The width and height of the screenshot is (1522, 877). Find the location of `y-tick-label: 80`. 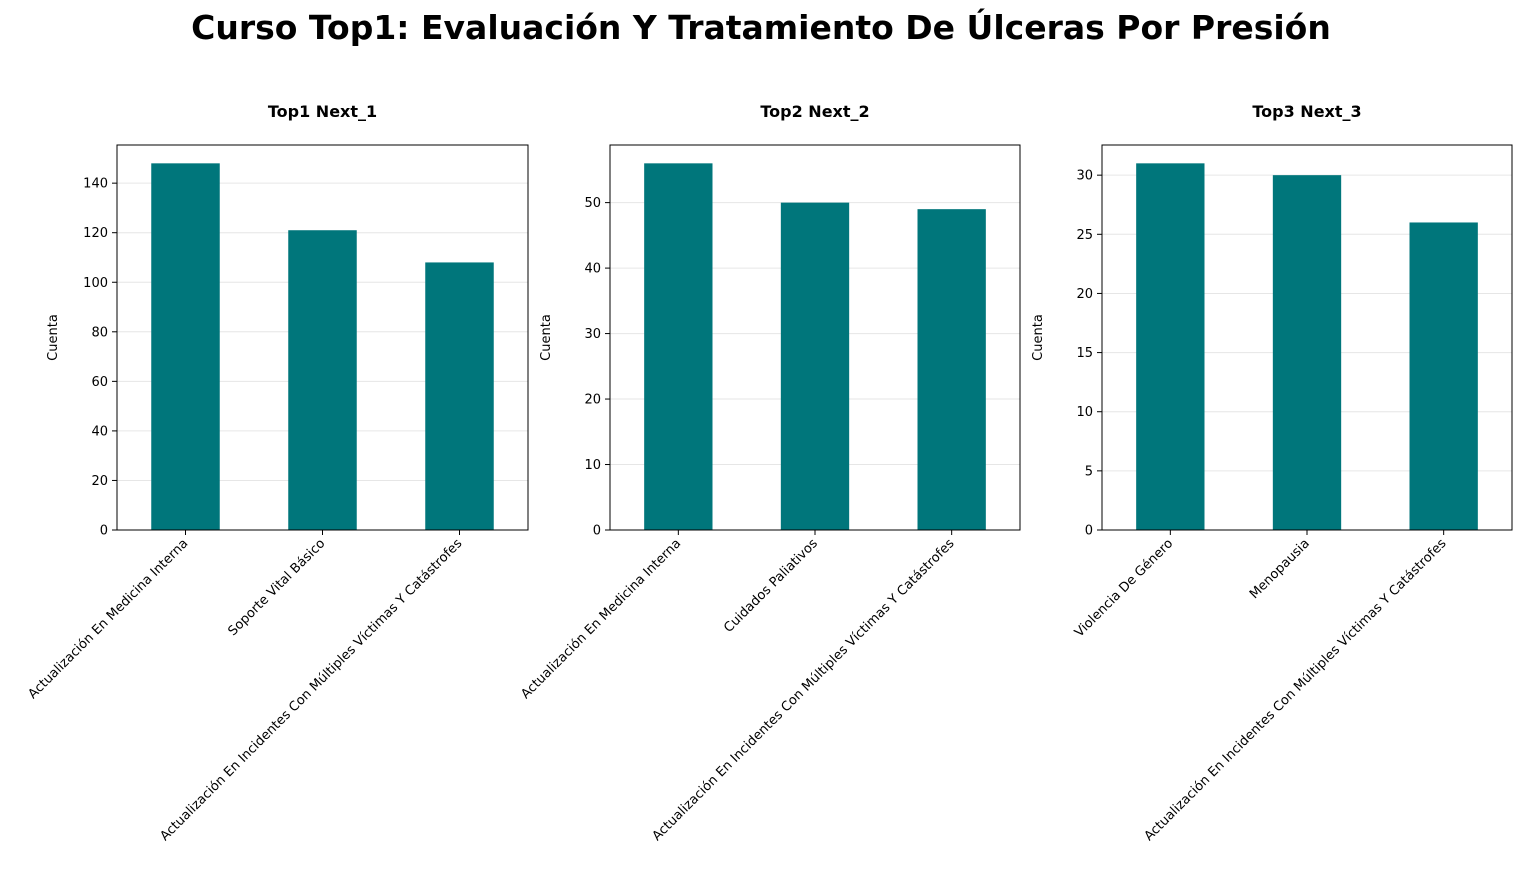

y-tick-label: 80 is located at coordinates (99, 332).